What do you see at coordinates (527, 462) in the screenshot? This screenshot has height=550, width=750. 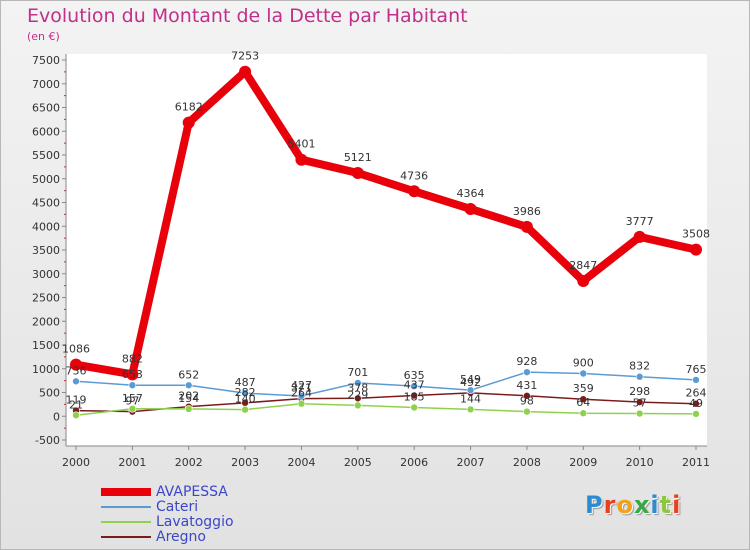 I see `x-tick-label: 2008` at bounding box center [527, 462].